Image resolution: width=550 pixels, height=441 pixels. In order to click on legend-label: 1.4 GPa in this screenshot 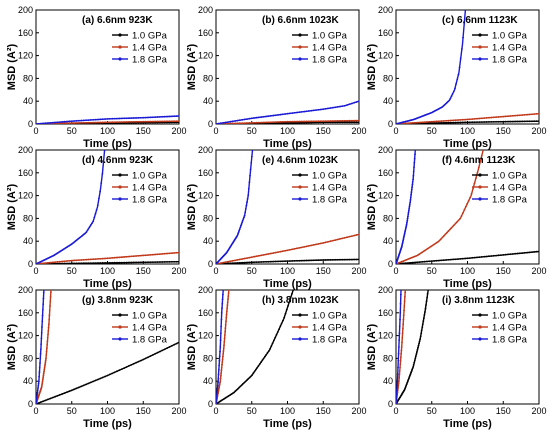, I will do `click(330, 328)`.